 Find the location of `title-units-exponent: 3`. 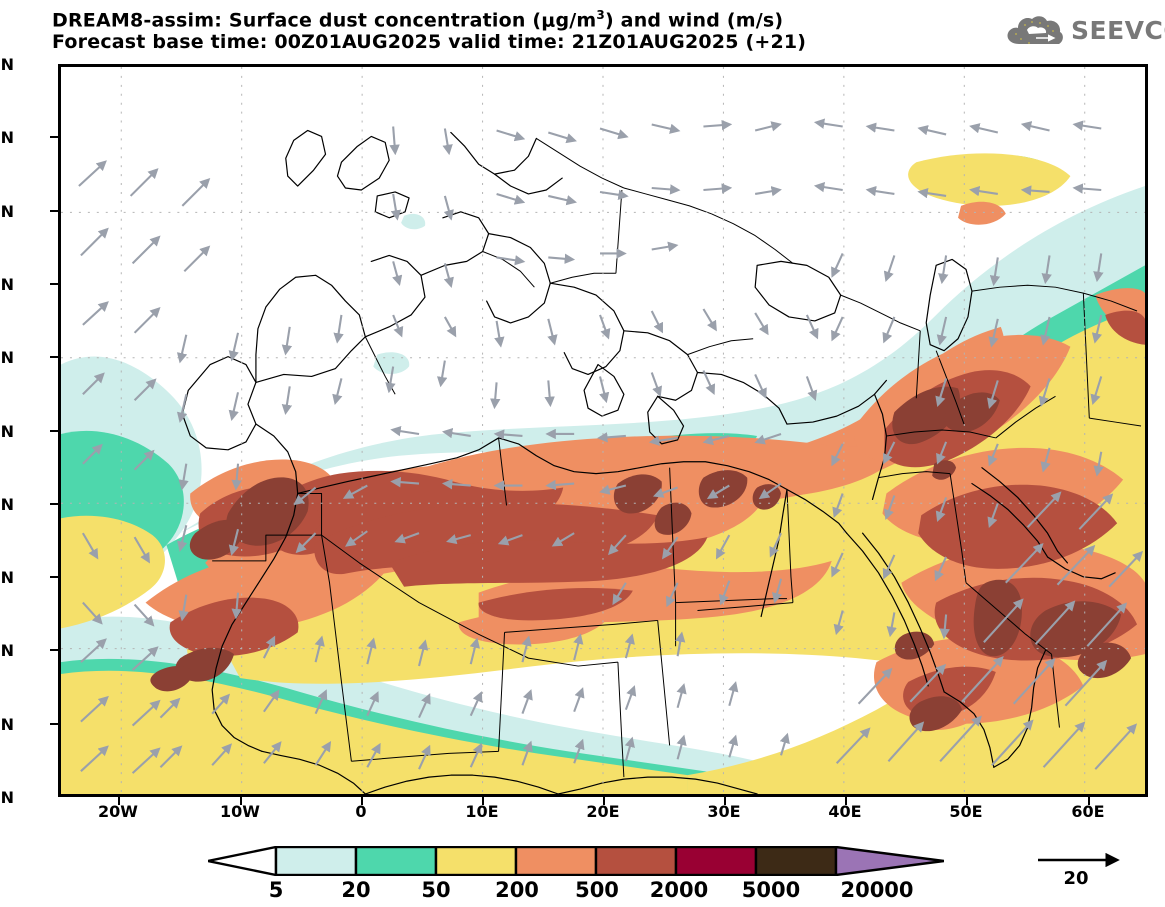

title-units-exponent: 3 is located at coordinates (600, 15).